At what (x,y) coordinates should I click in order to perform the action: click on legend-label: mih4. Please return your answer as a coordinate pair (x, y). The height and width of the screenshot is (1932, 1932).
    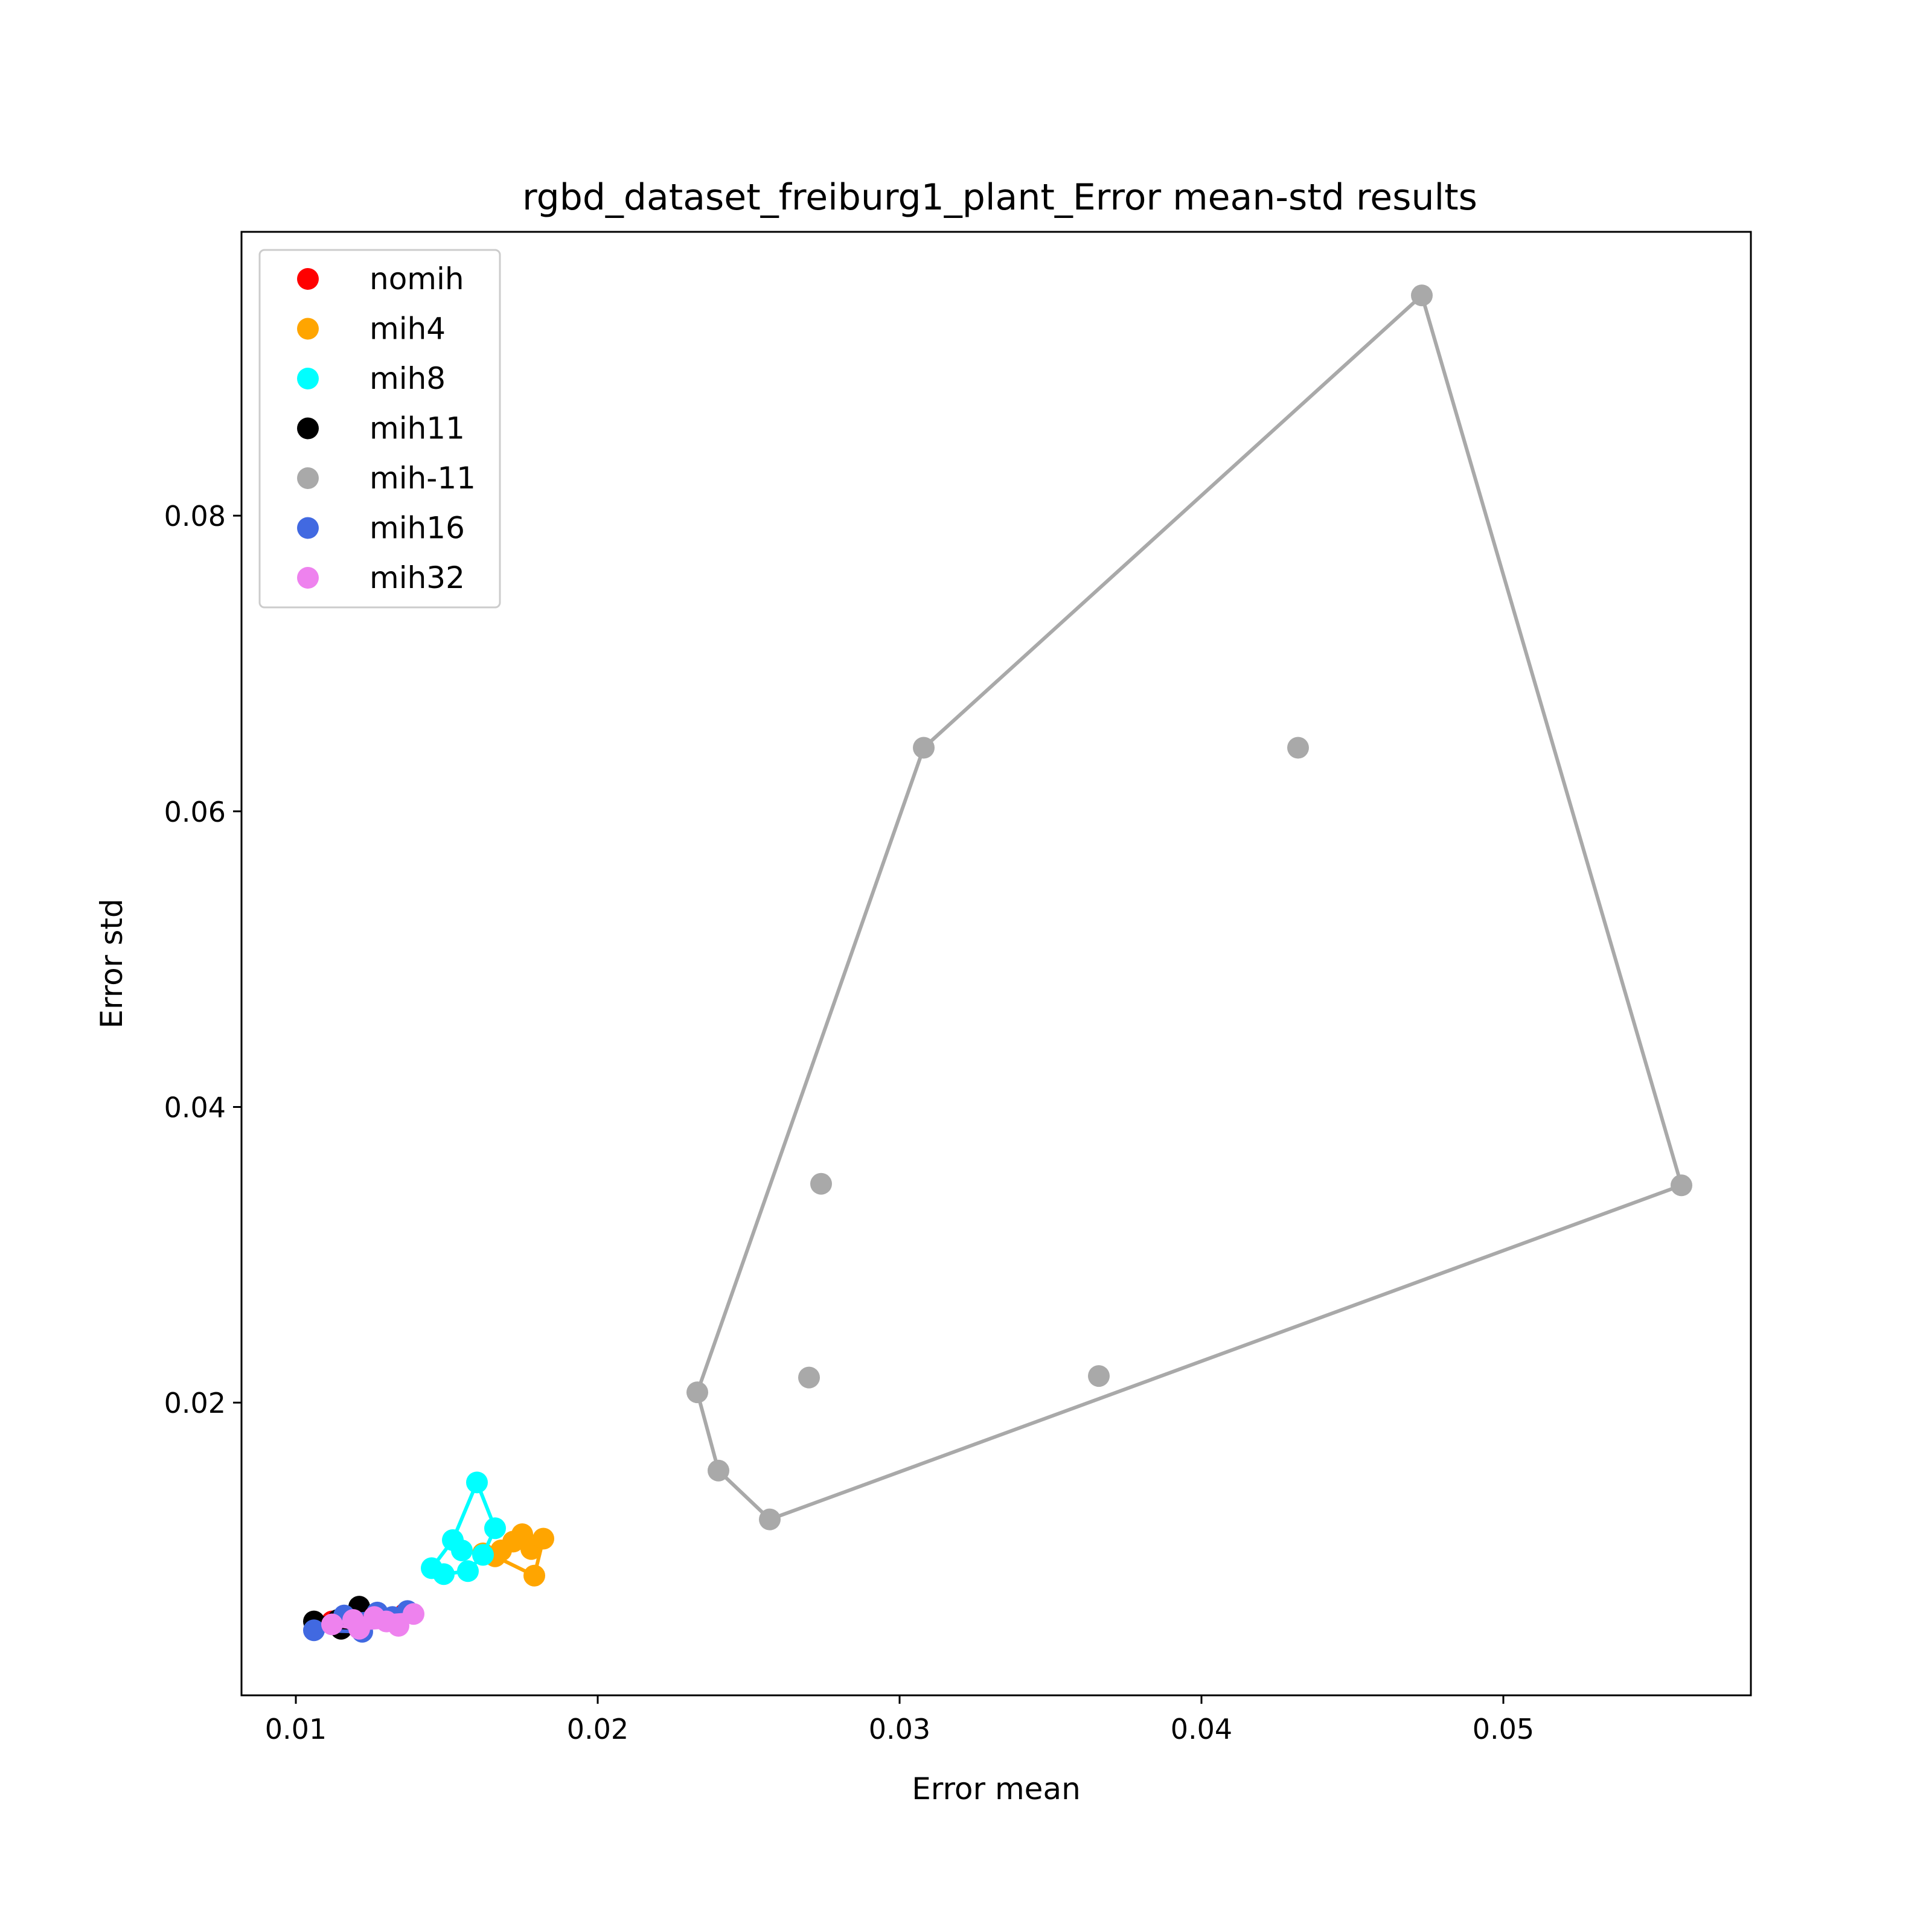
    Looking at the image, I should click on (408, 329).